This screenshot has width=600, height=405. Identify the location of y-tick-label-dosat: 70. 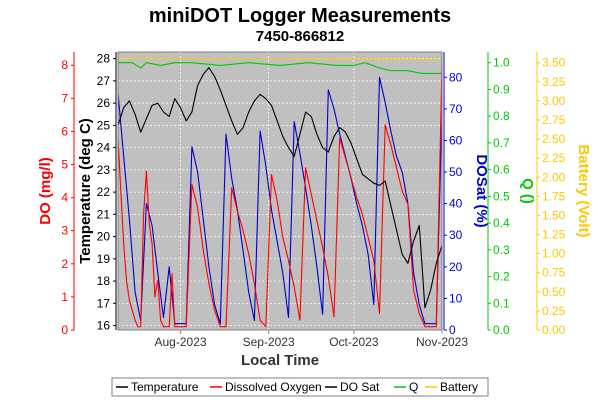
(456, 109).